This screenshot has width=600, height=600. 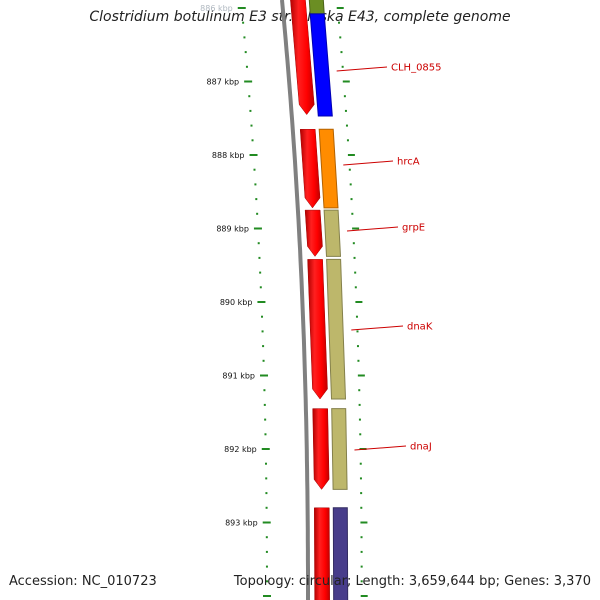 What do you see at coordinates (408, 162) in the screenshot?
I see `gene-label: hrcA` at bounding box center [408, 162].